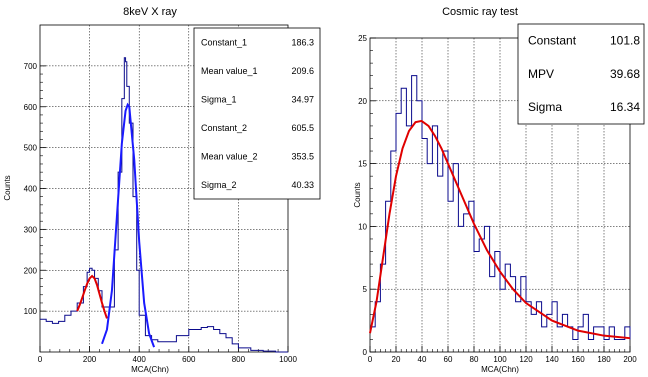 Image resolution: width=648 pixels, height=377 pixels. What do you see at coordinates (229, 157) in the screenshot?
I see `xray-stat-label: Mean value_2` at bounding box center [229, 157].